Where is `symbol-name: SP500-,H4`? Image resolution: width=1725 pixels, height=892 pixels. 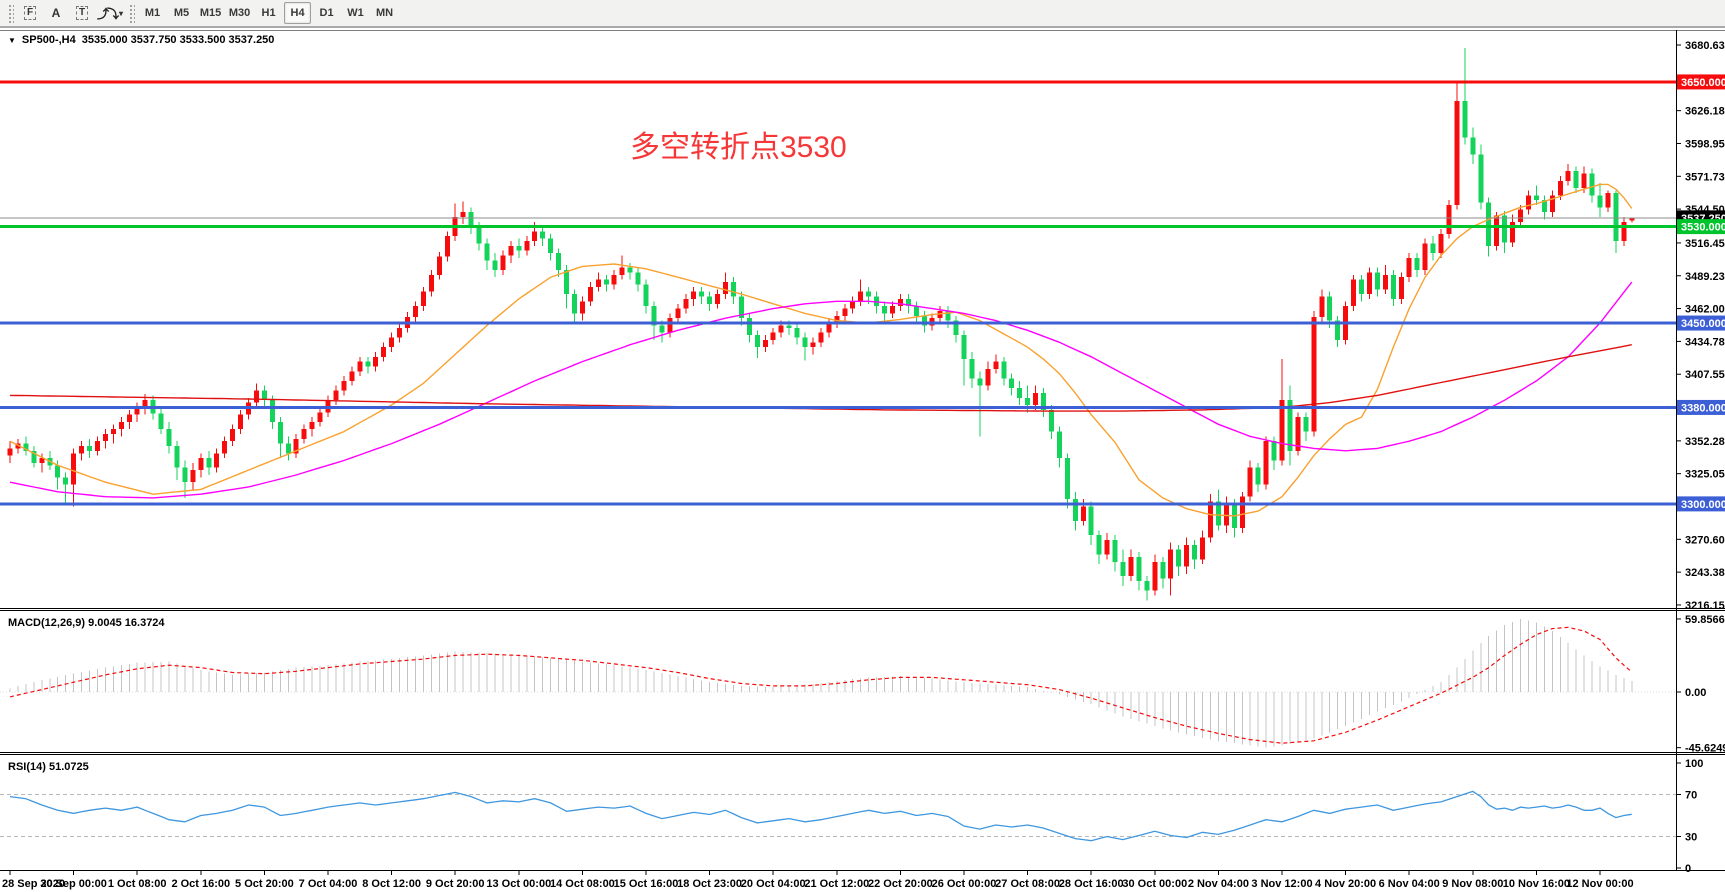
symbol-name: SP500-,H4 is located at coordinates (48, 40).